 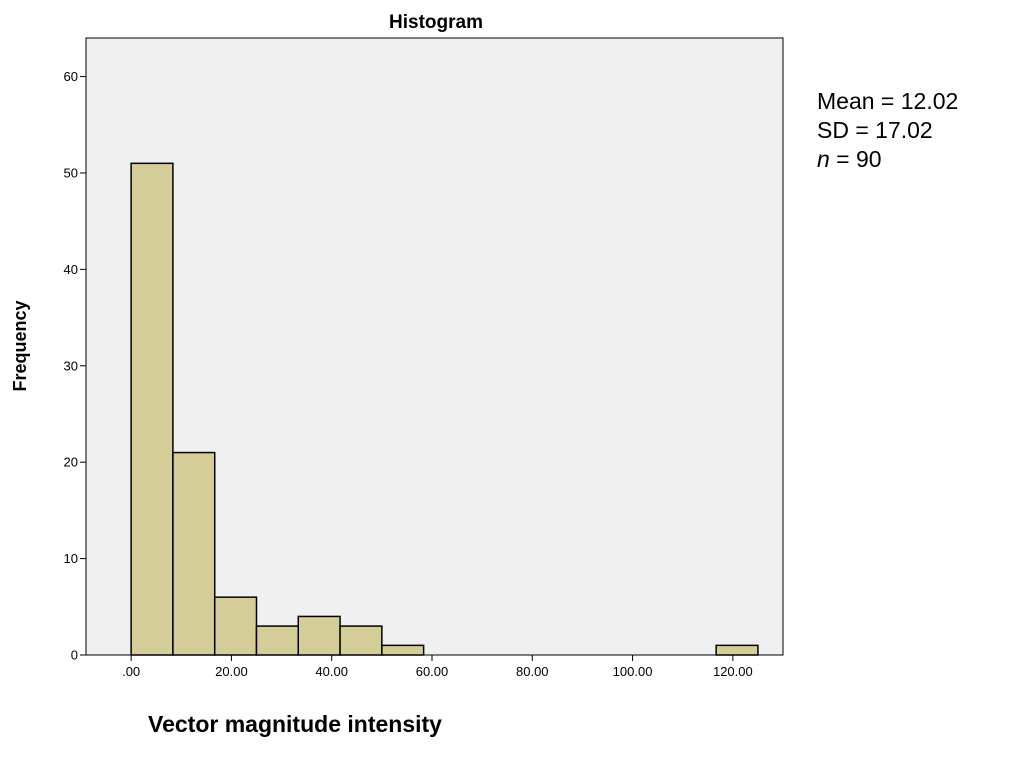 What do you see at coordinates (74, 655) in the screenshot?
I see `y-tick-label: 0` at bounding box center [74, 655].